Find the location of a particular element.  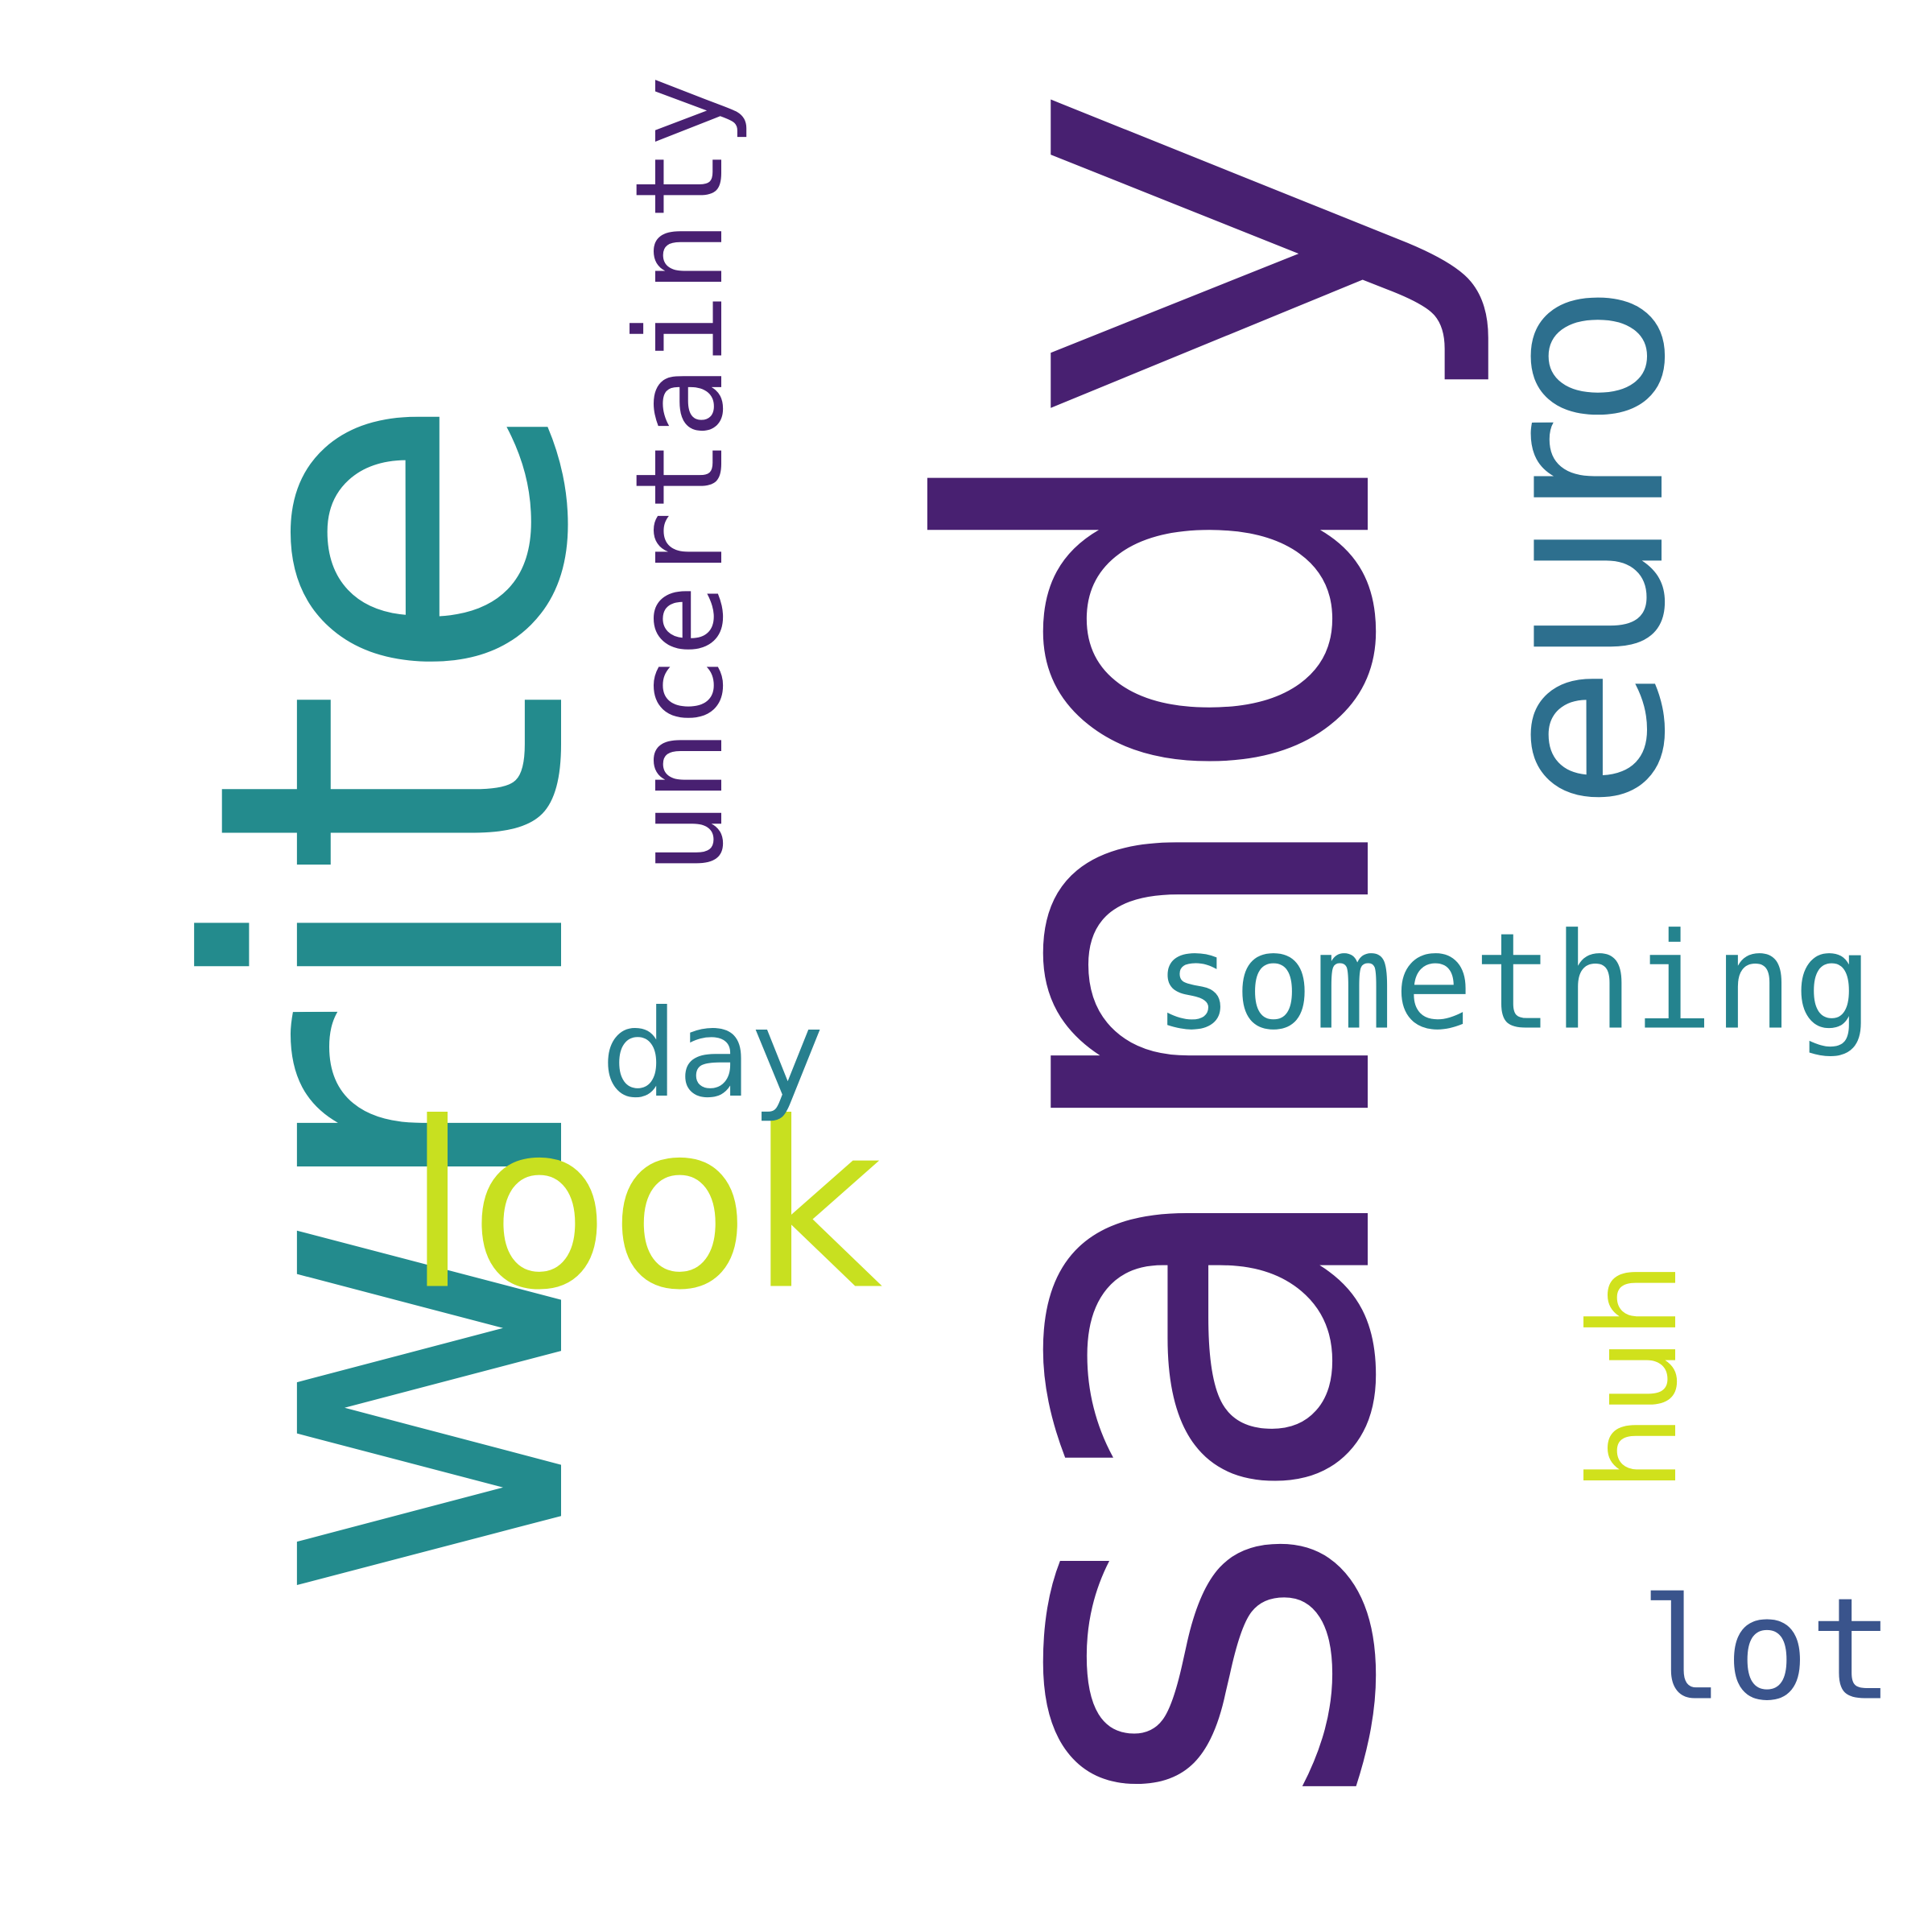

word-look: look is located at coordinates (644, 1207).